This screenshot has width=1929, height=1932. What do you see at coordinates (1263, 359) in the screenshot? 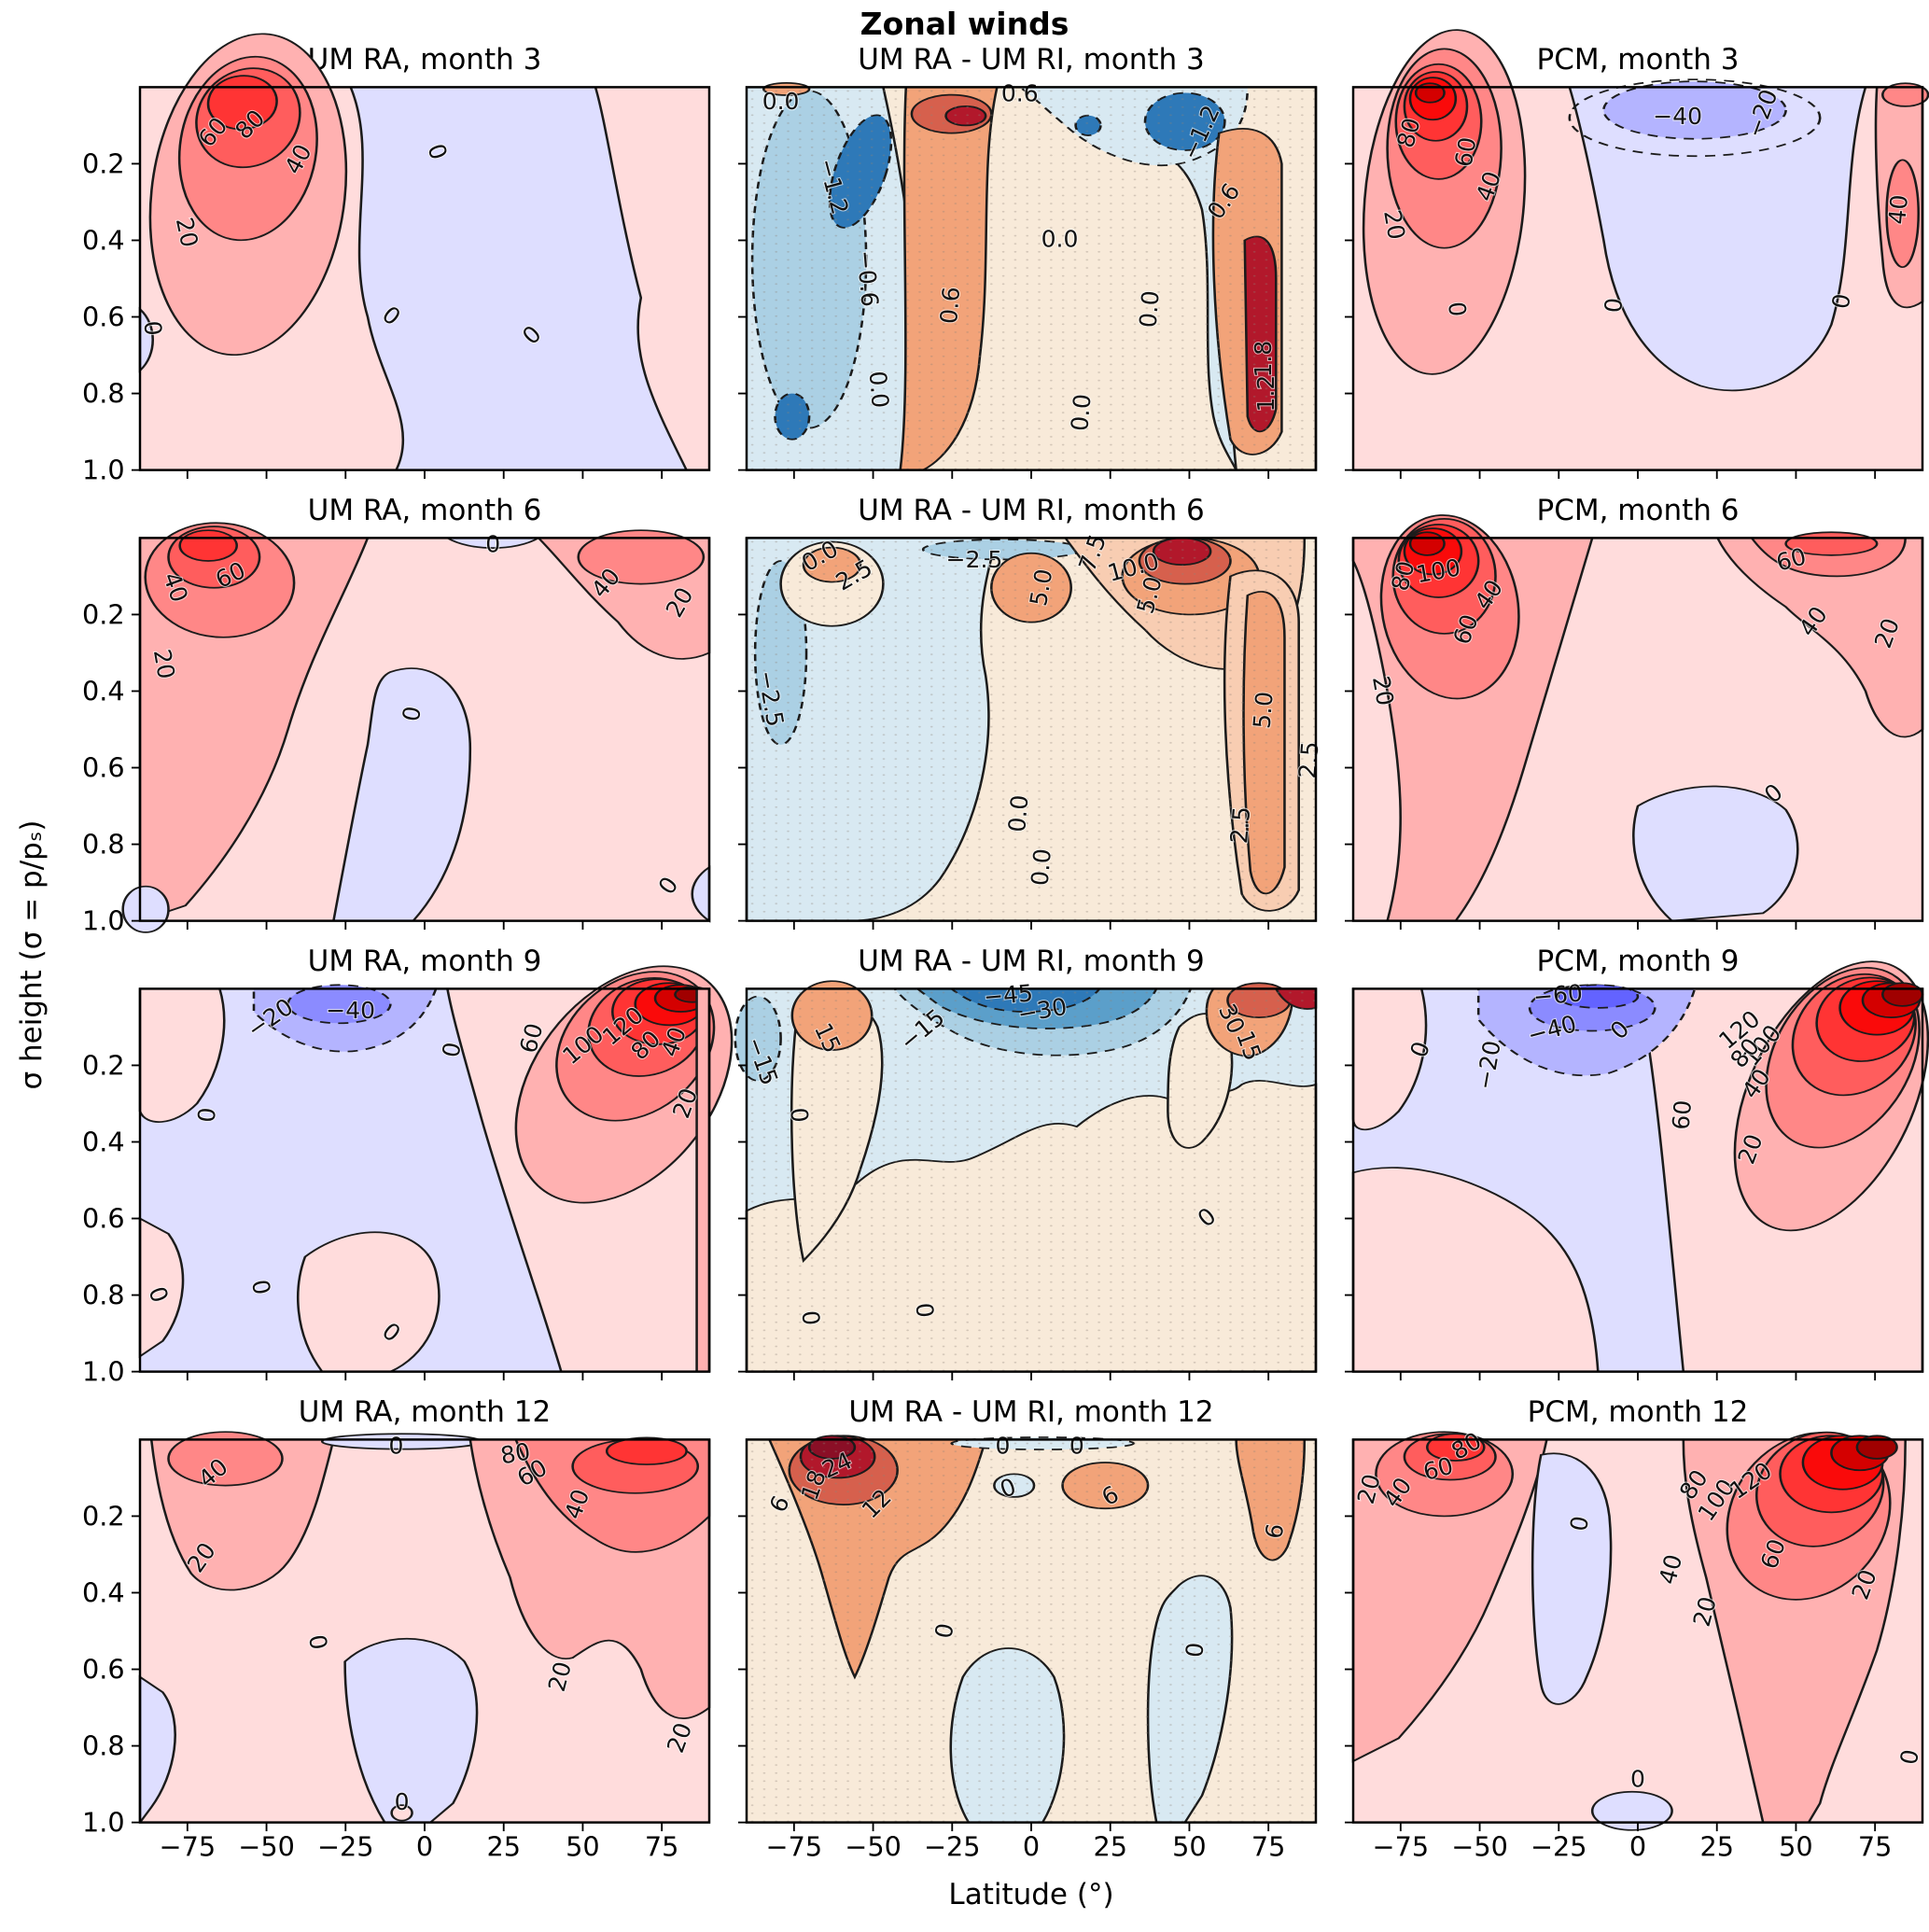
I see `contour-label: 1.8` at bounding box center [1263, 359].